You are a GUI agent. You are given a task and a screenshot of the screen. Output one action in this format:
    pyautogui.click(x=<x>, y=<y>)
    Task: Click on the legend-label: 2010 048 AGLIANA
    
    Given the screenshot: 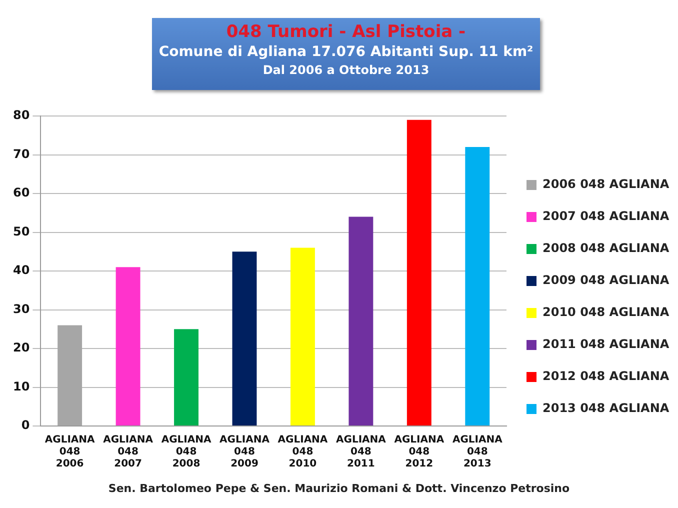 What is the action you would take?
    pyautogui.click(x=606, y=312)
    